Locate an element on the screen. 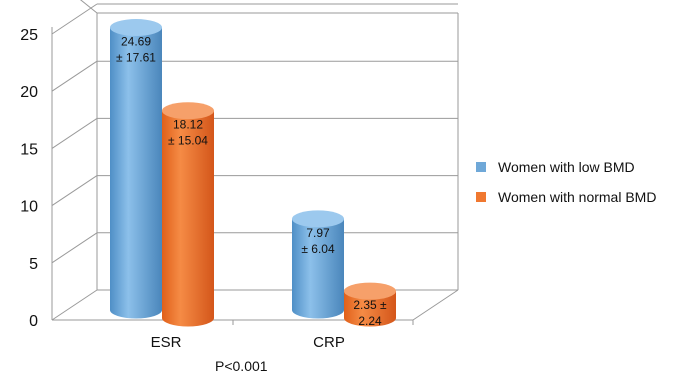  y-tick-label: 0 is located at coordinates (33, 321).